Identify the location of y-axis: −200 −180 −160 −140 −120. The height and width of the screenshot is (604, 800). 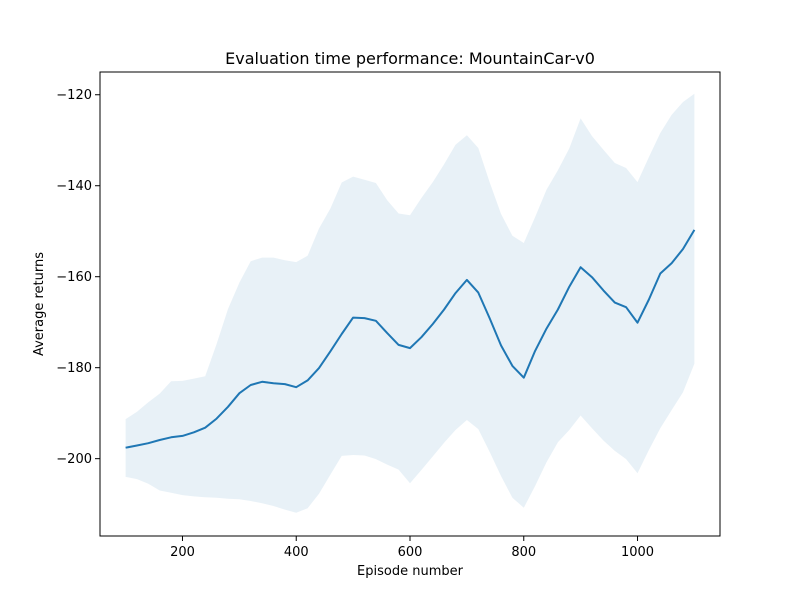
(78, 277).